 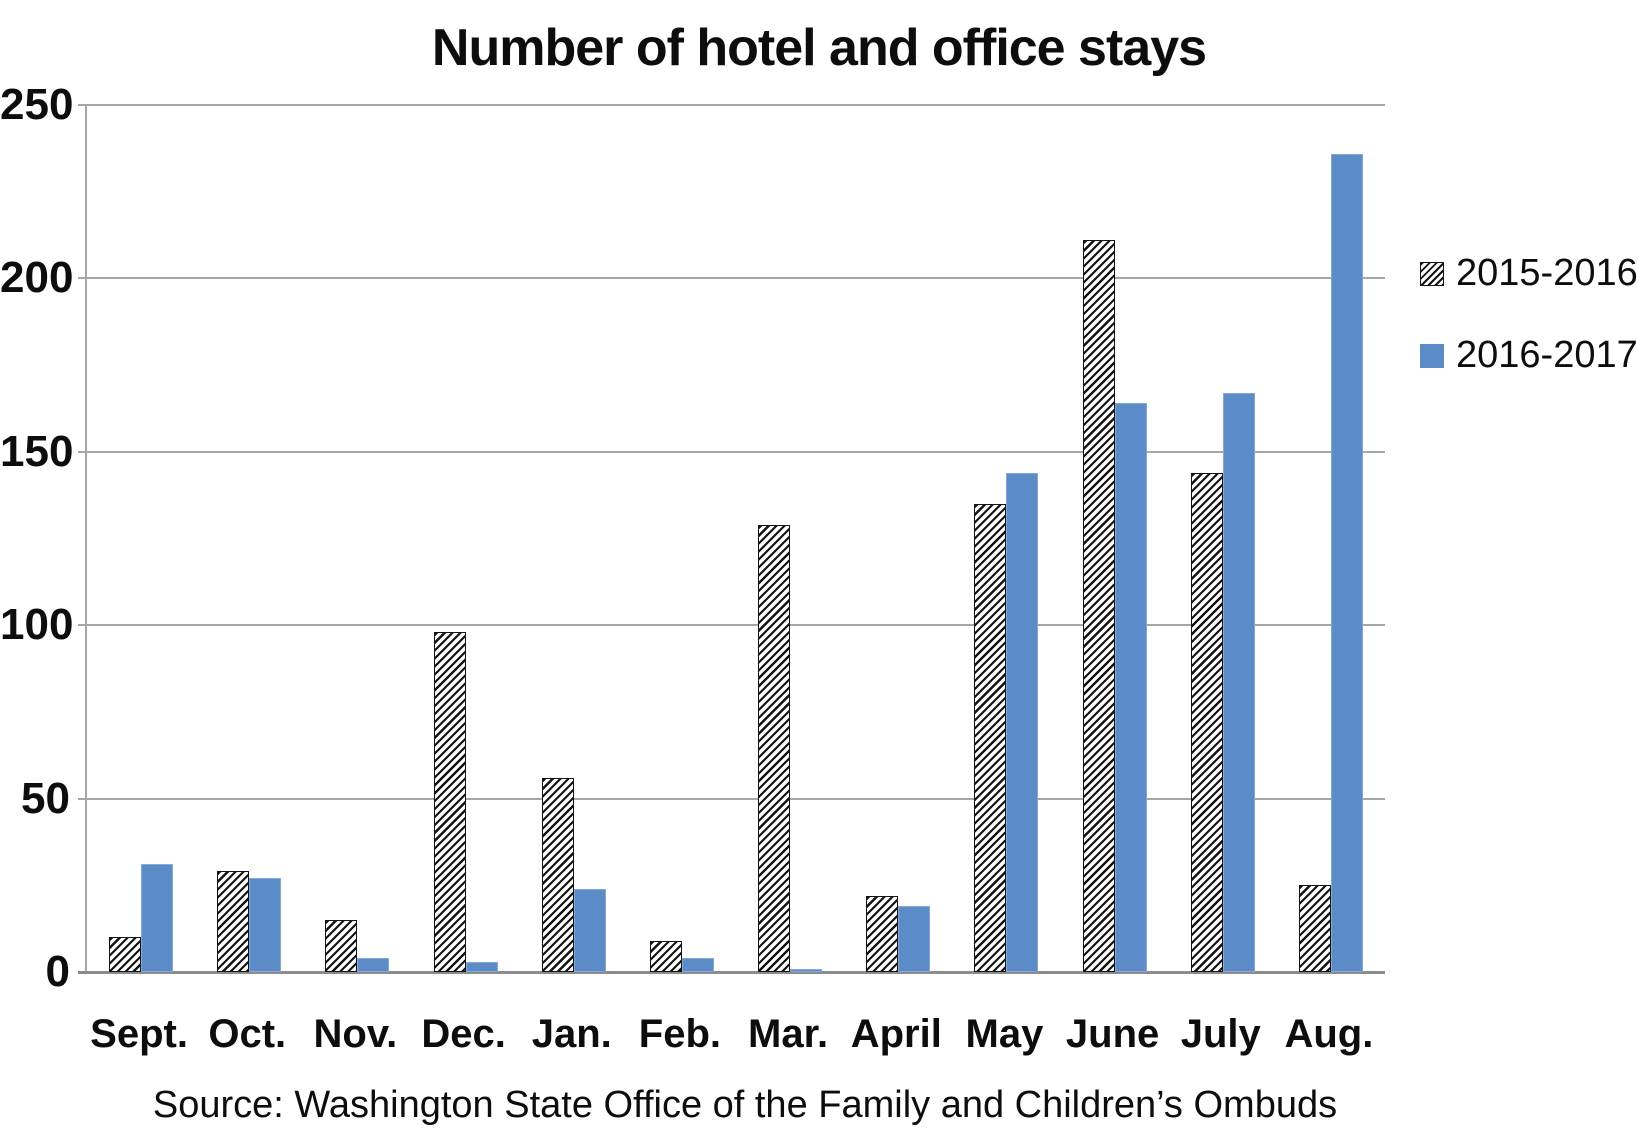 I want to click on bar-2016-2017-feb, so click(x=697, y=965).